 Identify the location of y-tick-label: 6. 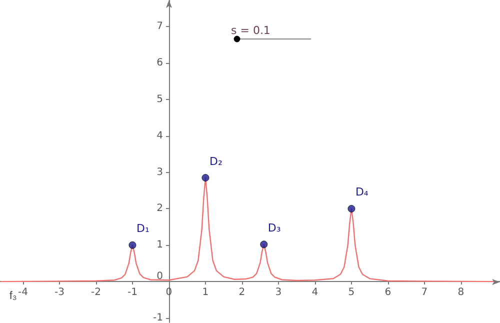
(159, 63).